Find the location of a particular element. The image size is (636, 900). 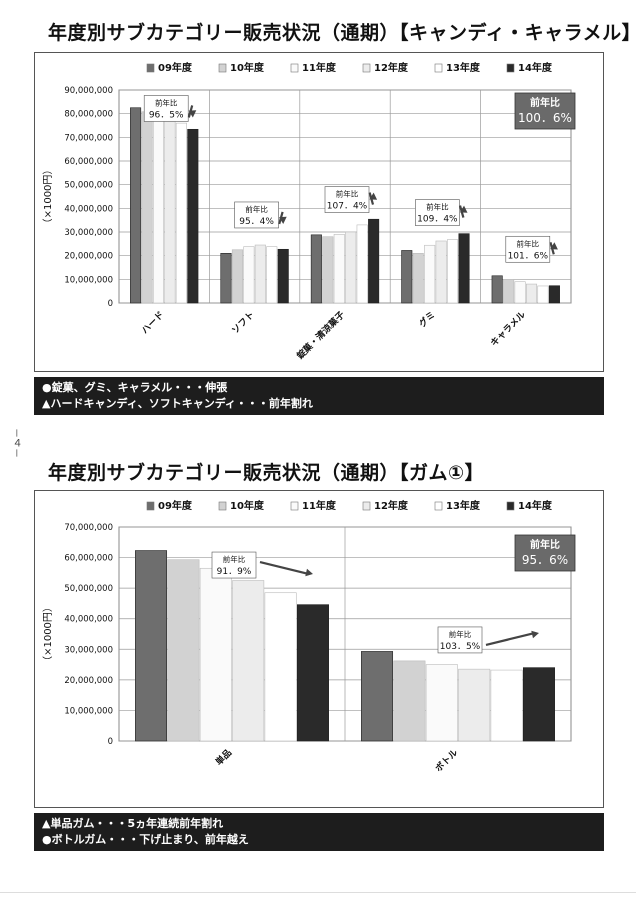

summary-note: ▲単品ガム・・・5ヵ年連続前年割れ is located at coordinates (133, 823).